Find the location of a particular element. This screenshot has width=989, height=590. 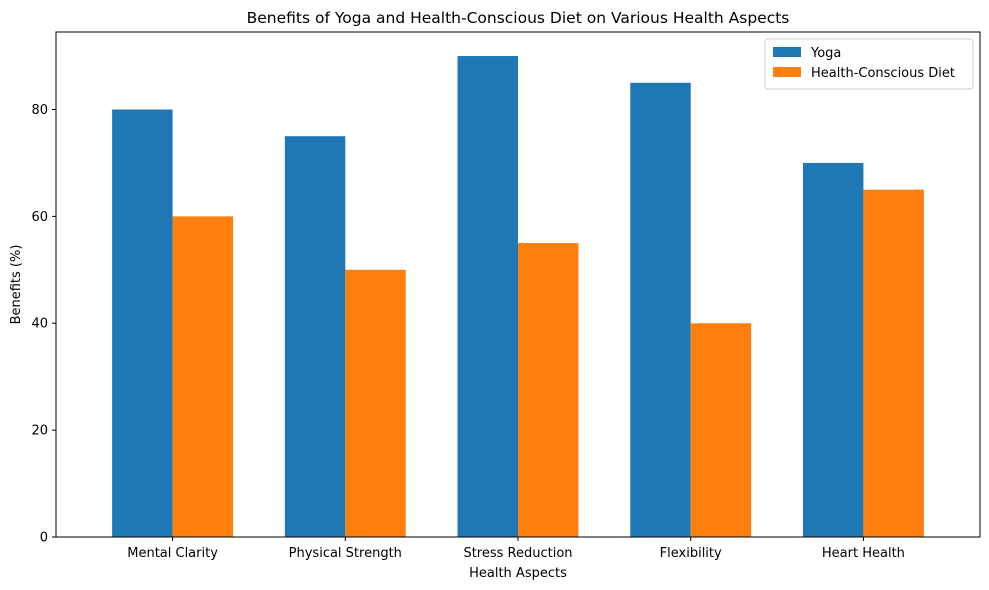

x-tick-label: Physical Strength is located at coordinates (345, 553).